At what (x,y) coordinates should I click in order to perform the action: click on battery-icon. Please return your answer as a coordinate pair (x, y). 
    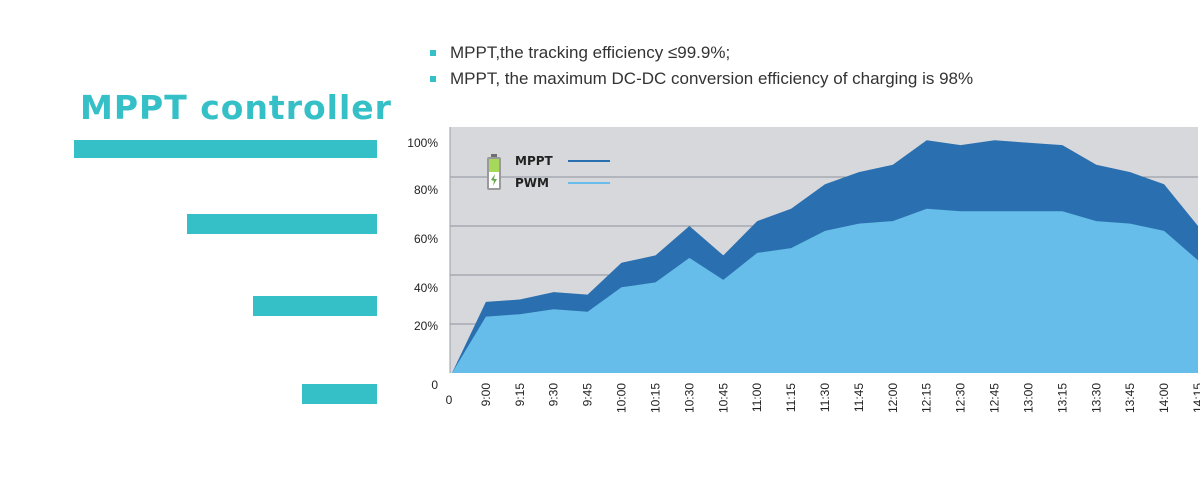
    Looking at the image, I should click on (494, 172).